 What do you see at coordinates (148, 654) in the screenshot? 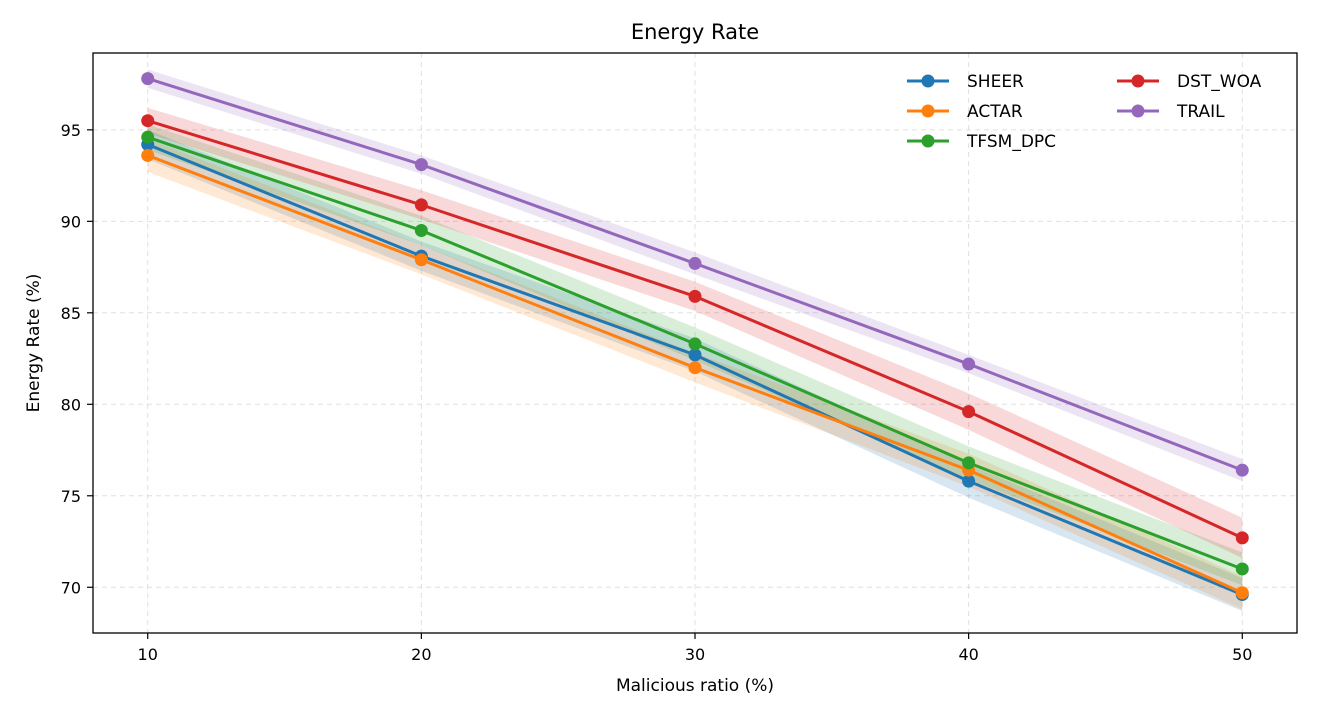
I see `x-tick-label-10: 10` at bounding box center [148, 654].